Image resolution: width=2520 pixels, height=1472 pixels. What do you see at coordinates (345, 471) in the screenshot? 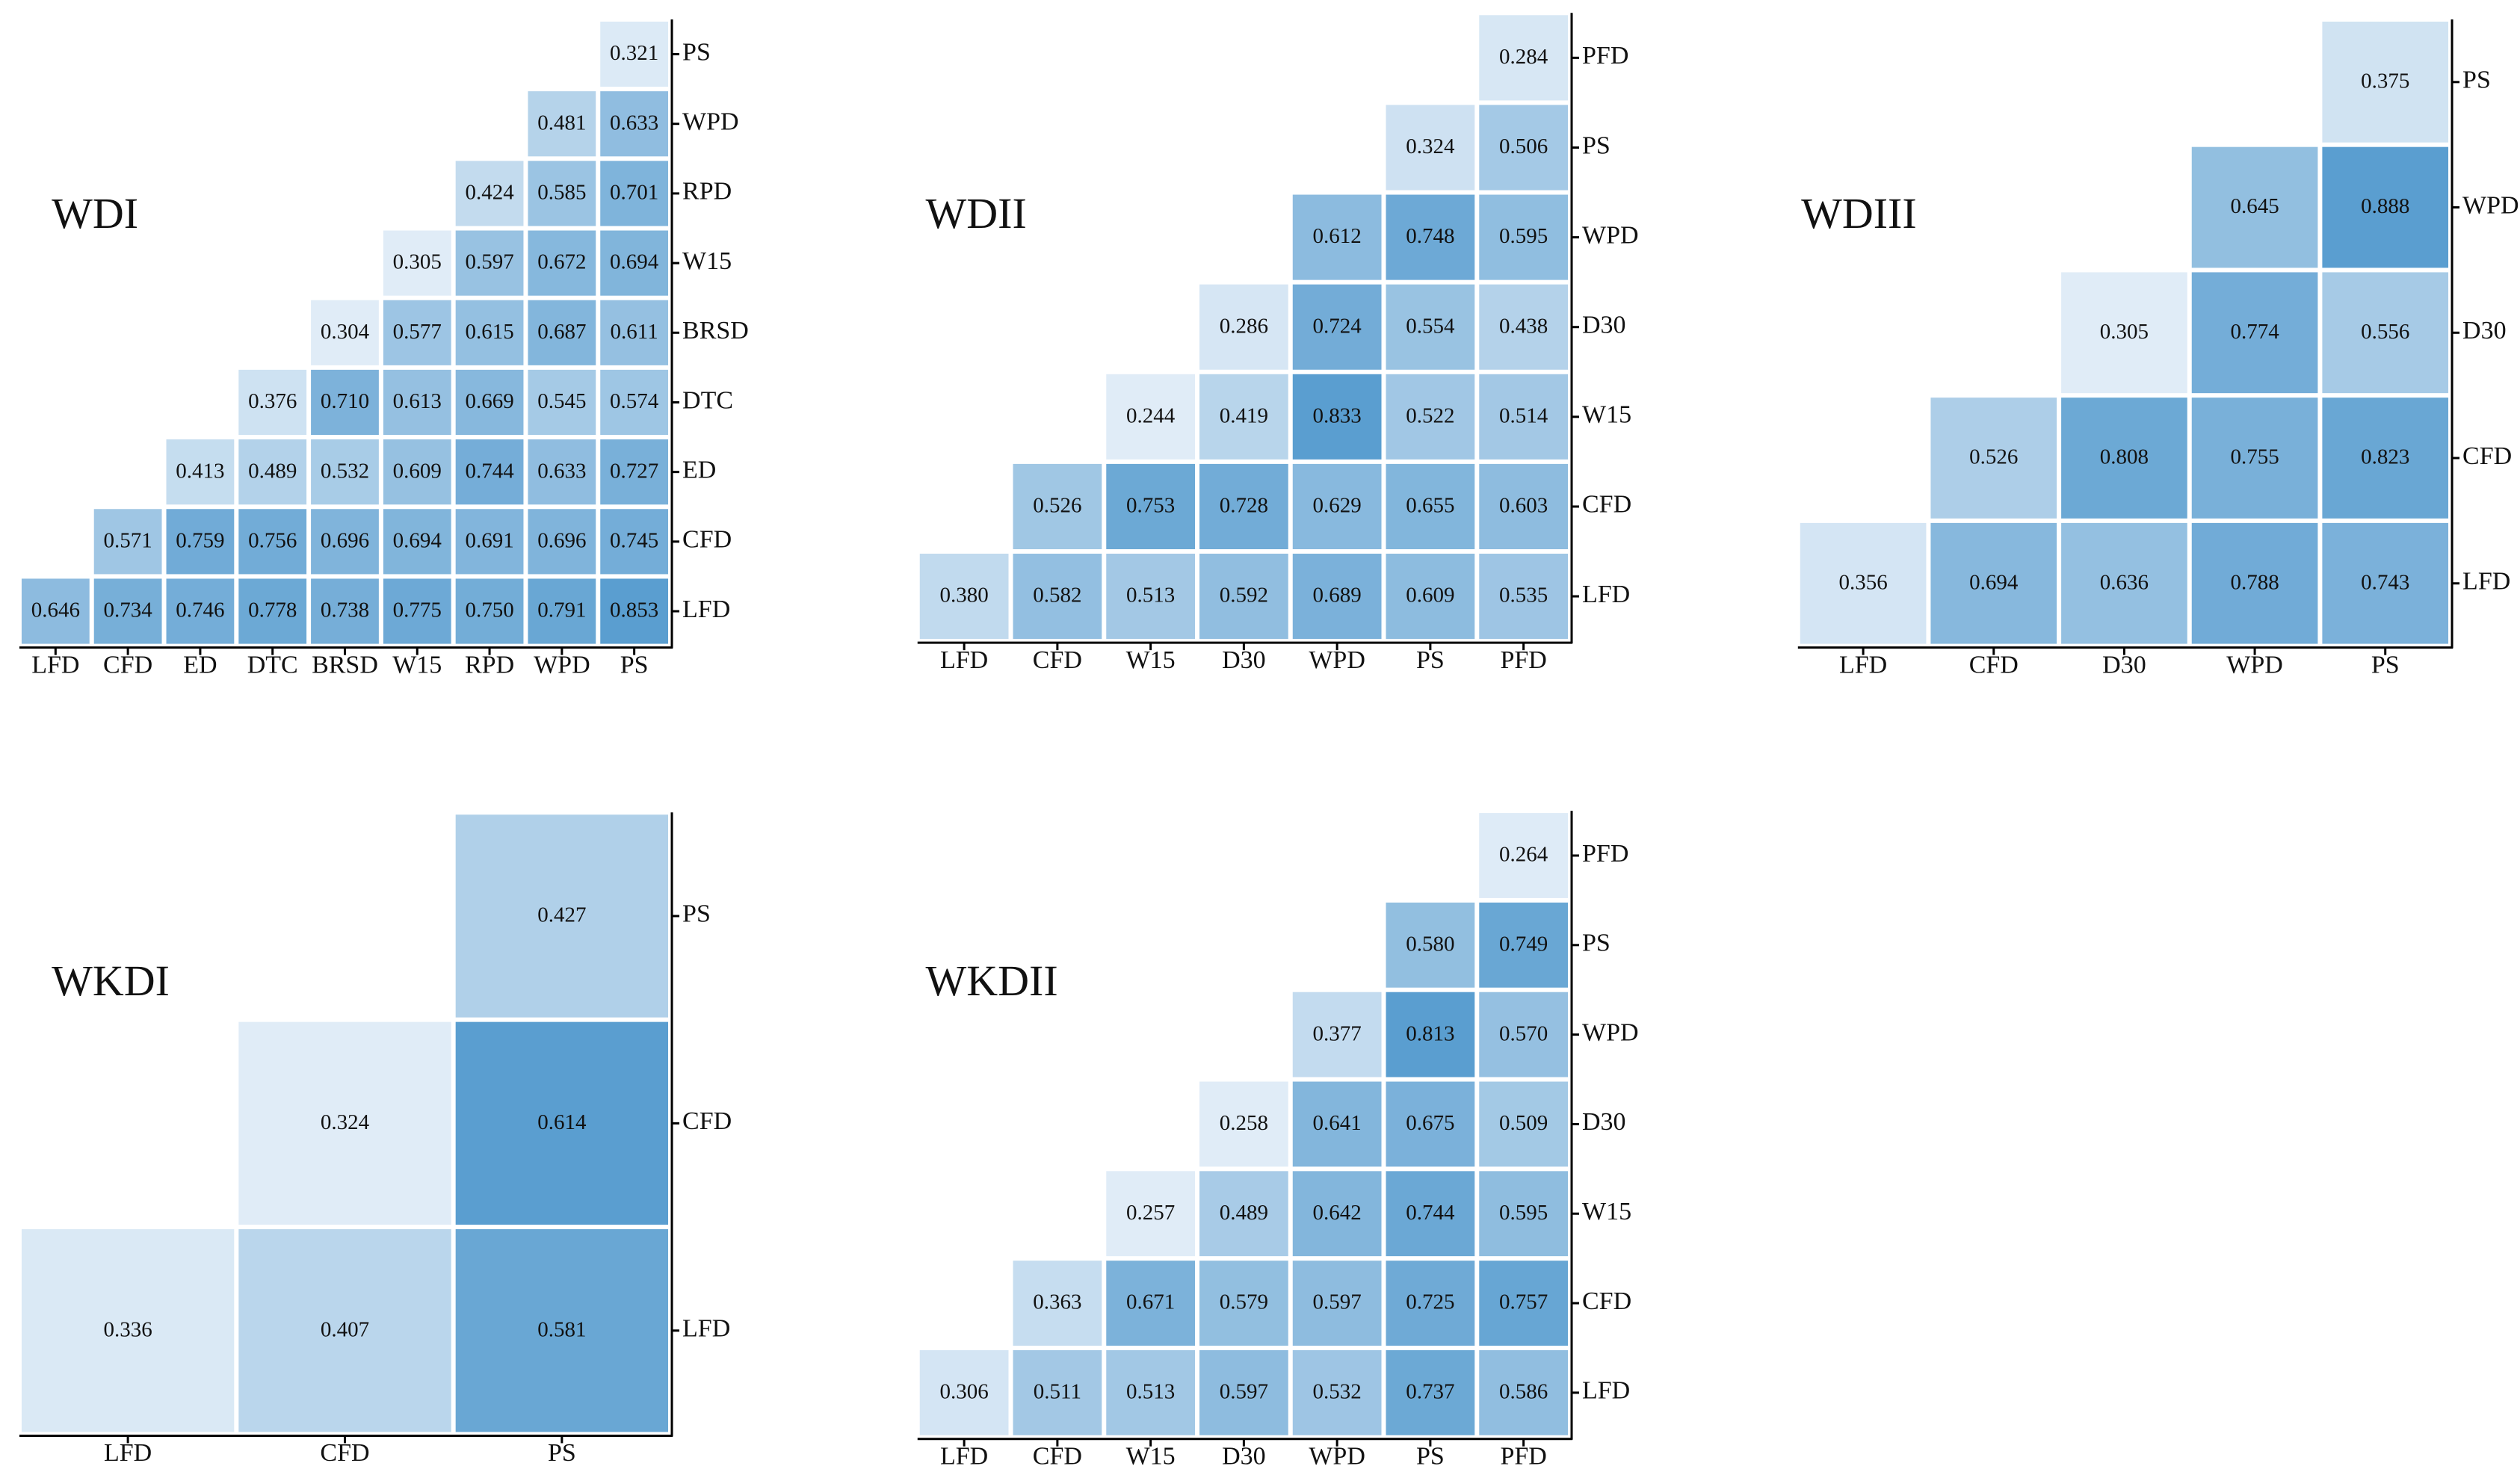
I see `cell-label: 0.532` at bounding box center [345, 471].